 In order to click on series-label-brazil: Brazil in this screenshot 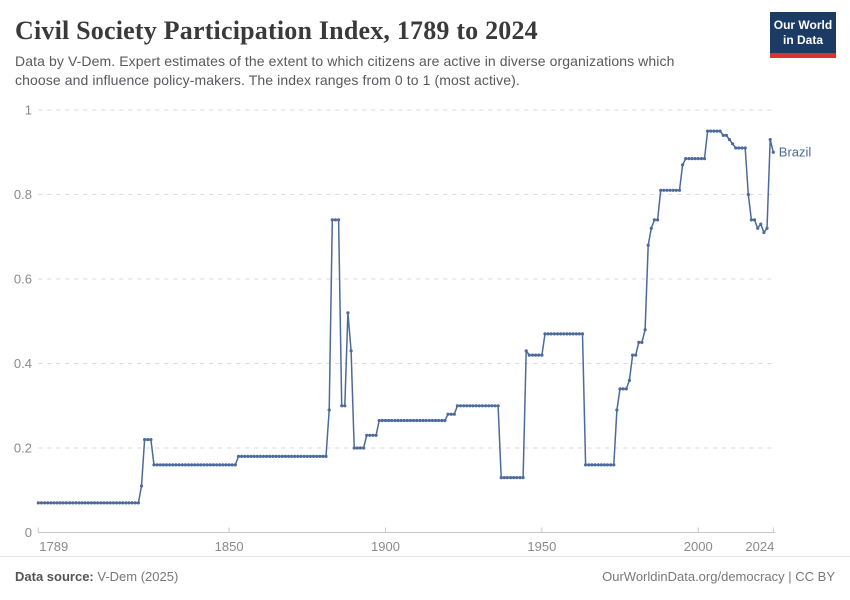, I will do `click(795, 151)`.